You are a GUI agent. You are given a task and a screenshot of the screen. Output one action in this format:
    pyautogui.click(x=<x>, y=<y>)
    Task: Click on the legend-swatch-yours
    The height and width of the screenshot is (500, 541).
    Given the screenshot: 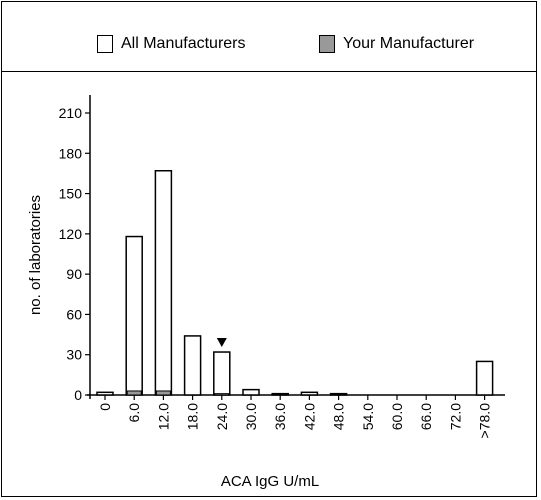 What is the action you would take?
    pyautogui.click(x=327, y=44)
    